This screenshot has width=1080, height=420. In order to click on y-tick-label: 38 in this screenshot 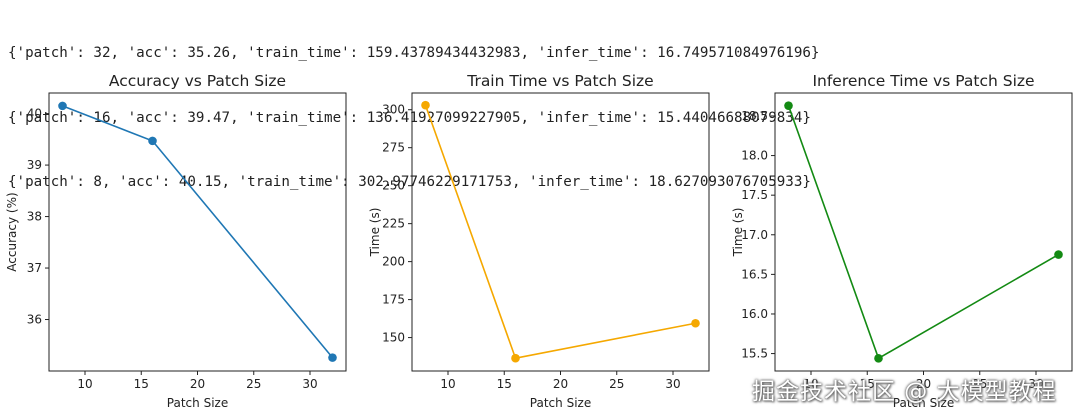, I will do `click(34, 217)`.